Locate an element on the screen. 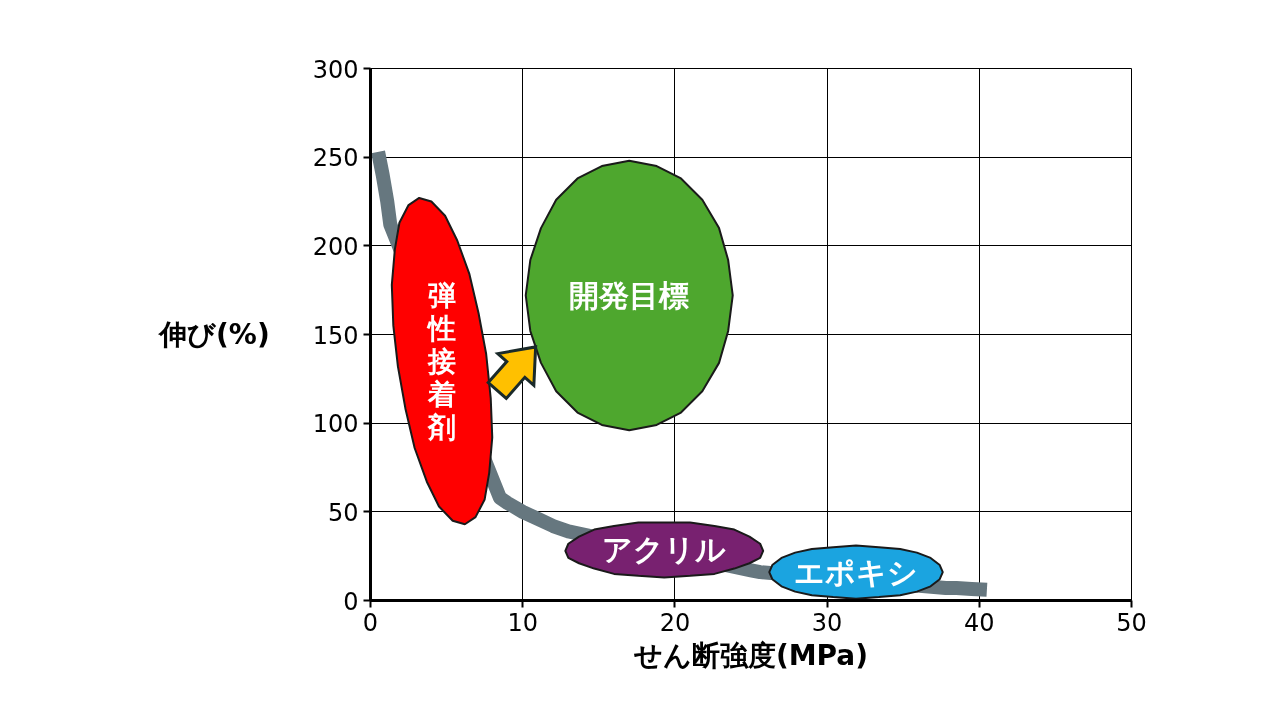 This screenshot has width=1280, height=720. series-label: アクリル is located at coordinates (664, 550).